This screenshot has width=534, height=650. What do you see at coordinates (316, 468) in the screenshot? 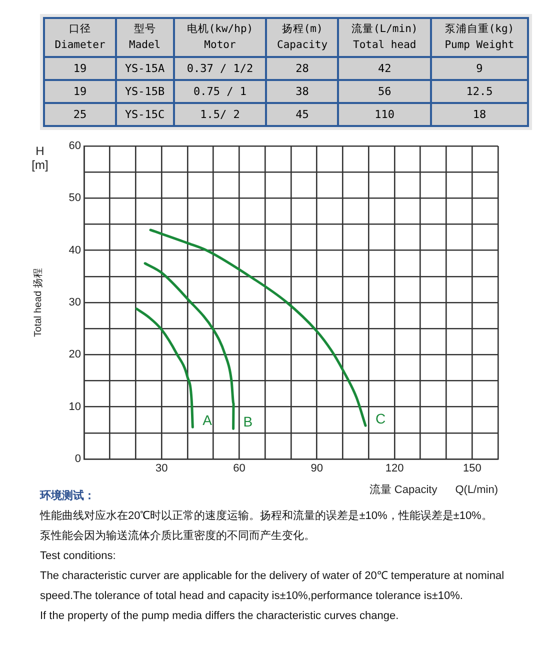
I see `x-tick-label: 90` at bounding box center [316, 468].